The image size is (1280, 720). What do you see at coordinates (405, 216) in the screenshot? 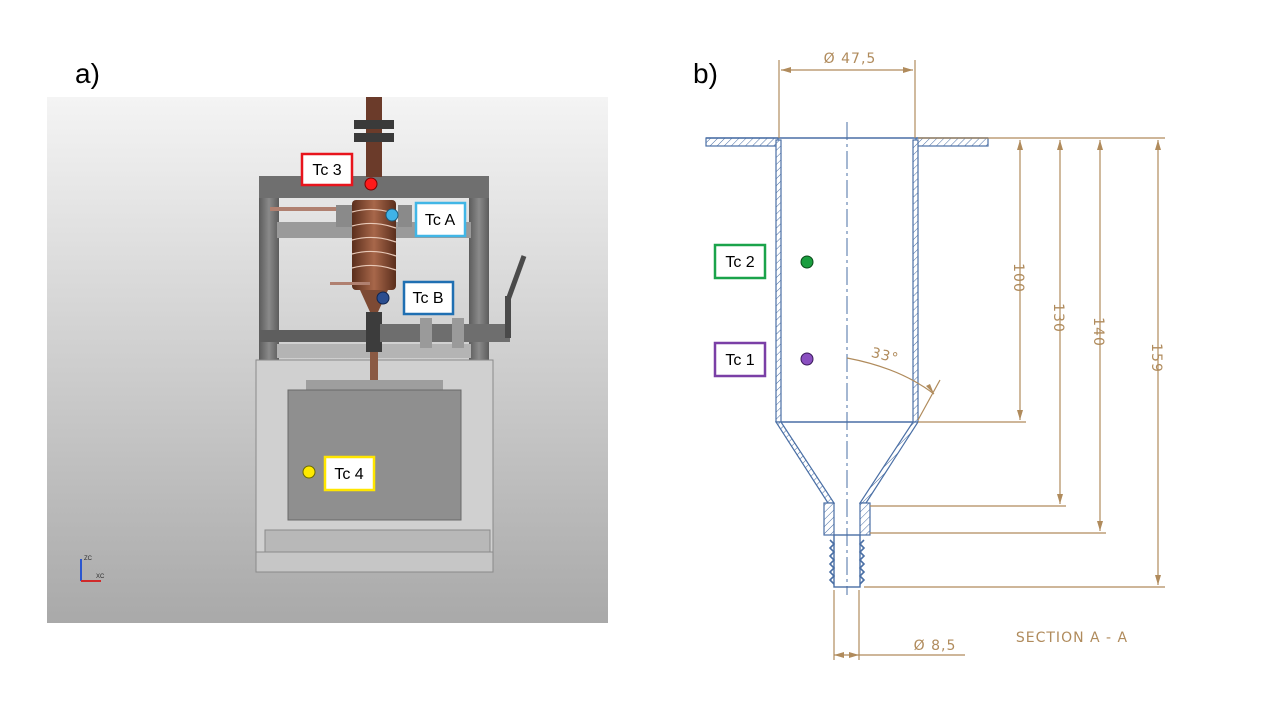
I see `top-bracket-right` at bounding box center [405, 216].